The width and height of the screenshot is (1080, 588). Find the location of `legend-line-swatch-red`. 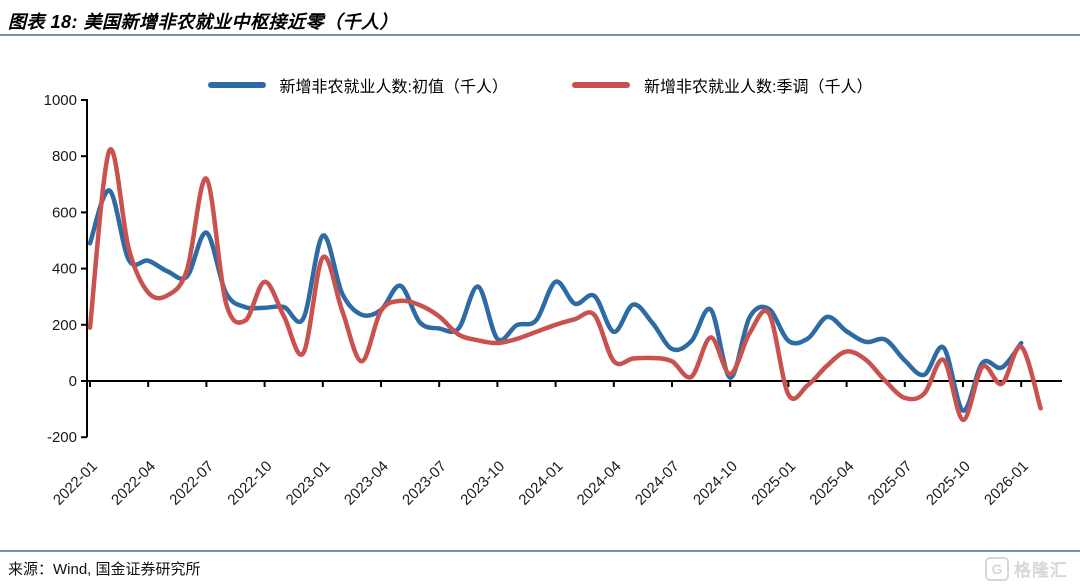

legend-line-swatch-red is located at coordinates (601, 85).